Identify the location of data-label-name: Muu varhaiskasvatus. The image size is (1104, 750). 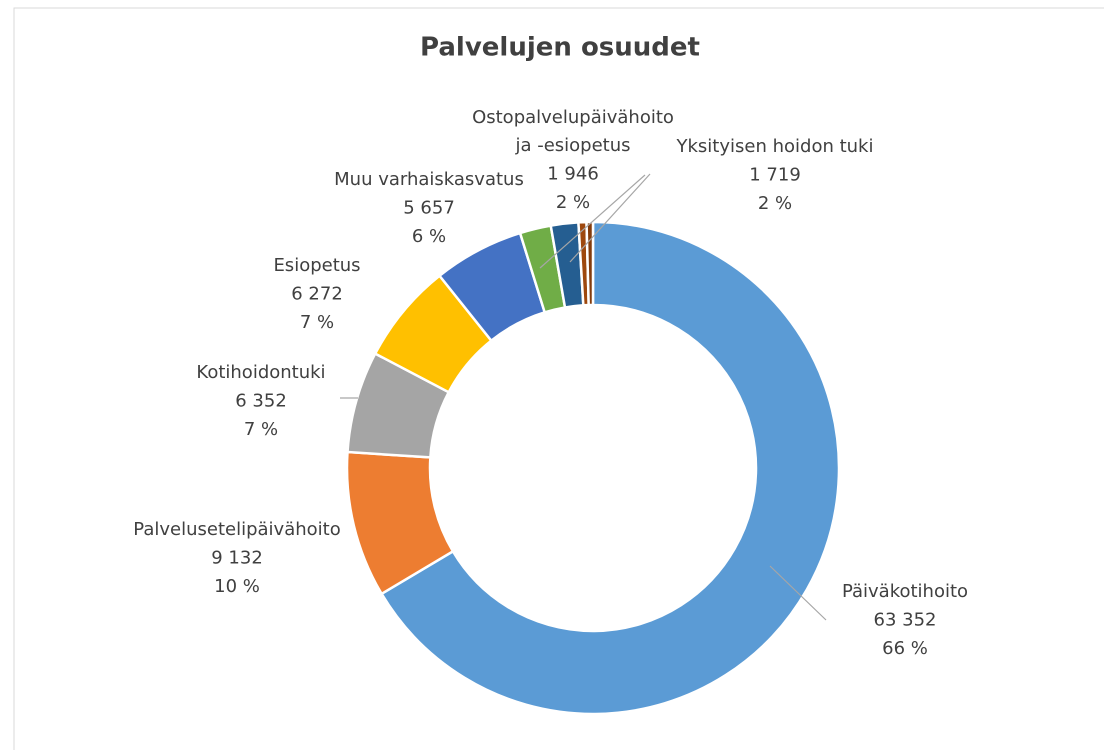
(429, 179).